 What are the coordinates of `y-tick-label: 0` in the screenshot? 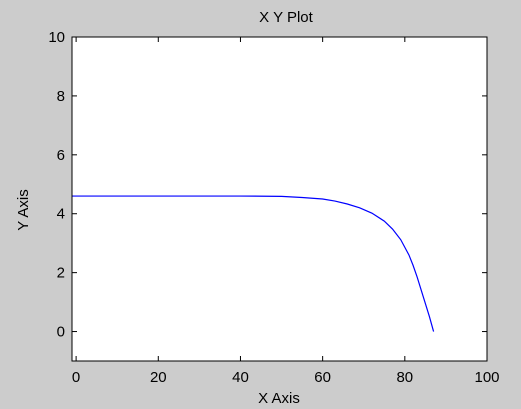 It's located at (61, 332).